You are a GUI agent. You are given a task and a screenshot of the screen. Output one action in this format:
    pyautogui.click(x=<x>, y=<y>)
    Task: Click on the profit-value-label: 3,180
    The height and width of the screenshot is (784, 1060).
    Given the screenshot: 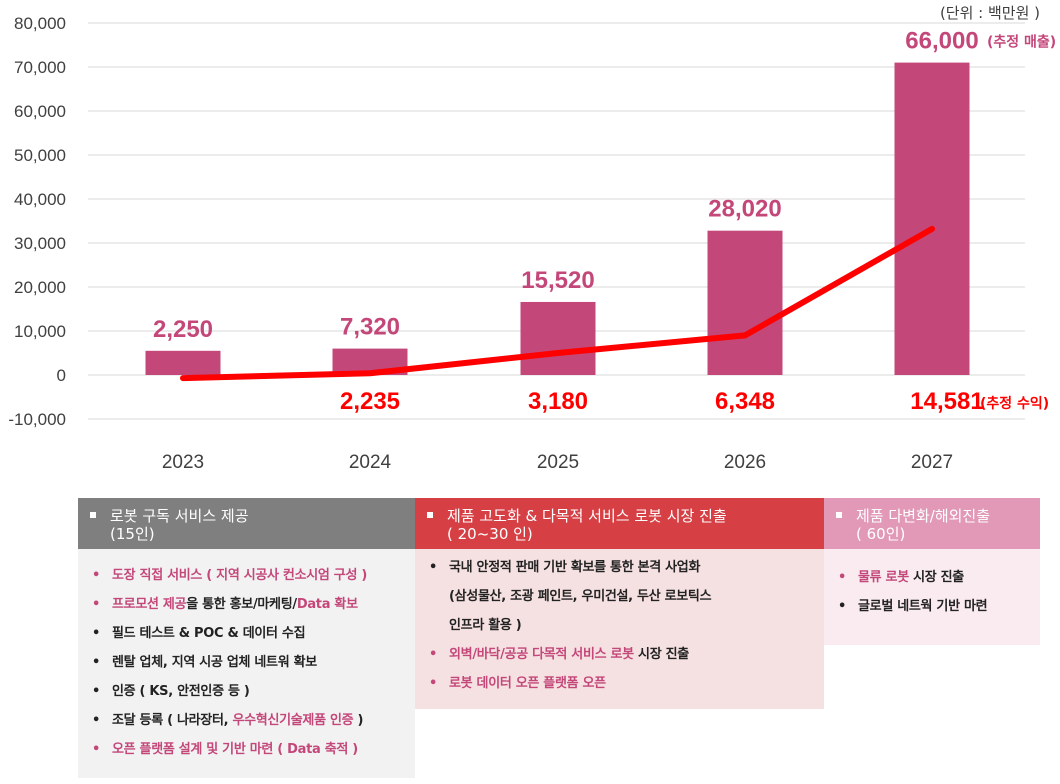 What is the action you would take?
    pyautogui.click(x=558, y=401)
    